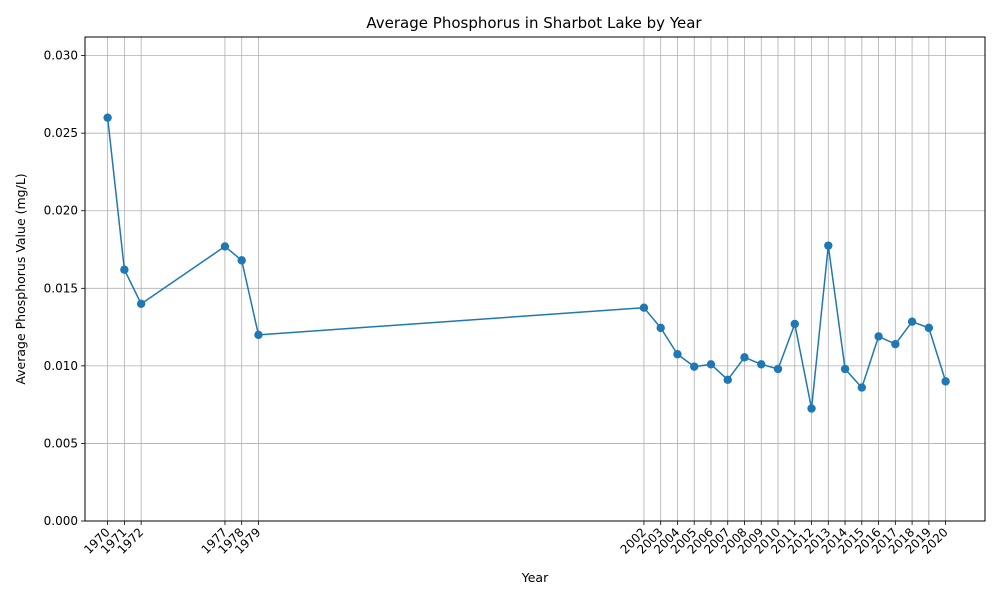 This screenshot has width=1000, height=600. Describe the element at coordinates (61, 288) in the screenshot. I see `y-tick-label: 0.015` at that location.